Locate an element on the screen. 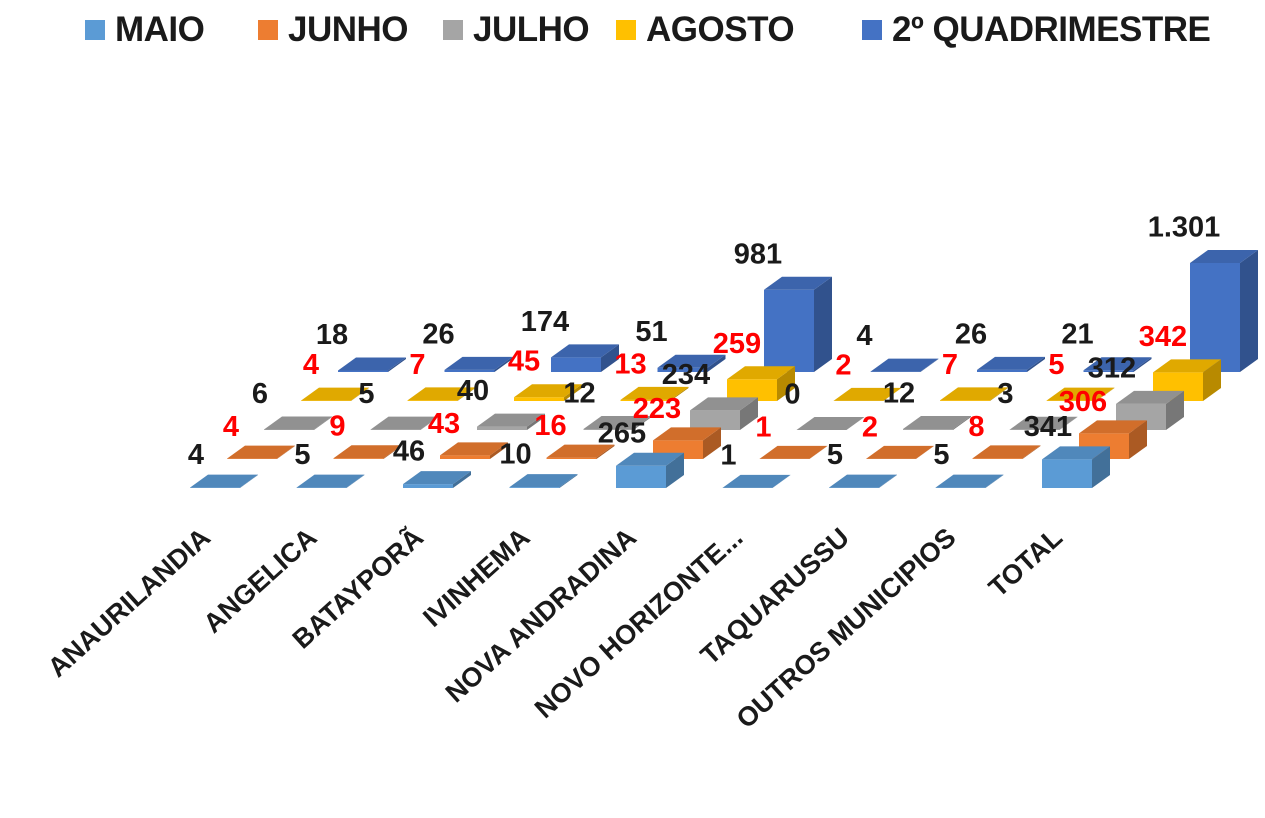 The width and height of the screenshot is (1265, 818). chart-legend: MAIO JUNHO JULHO AGOSTO 2º QUADRIMESTRE is located at coordinates (632, 30).